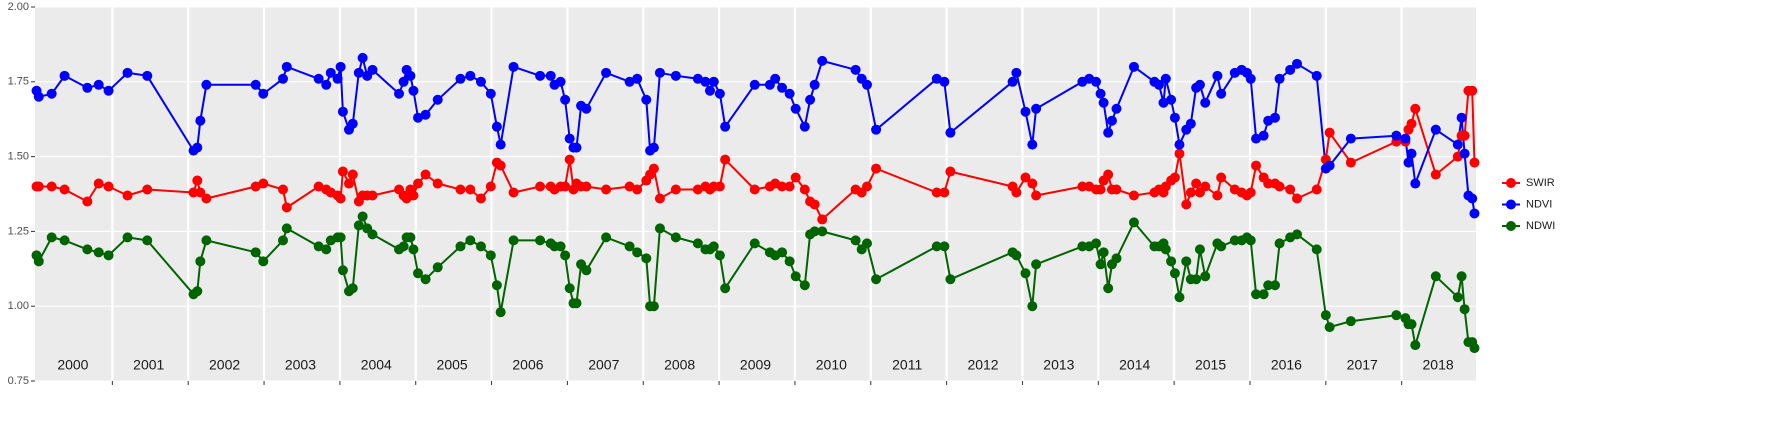  I want to click on year-label: 2006, so click(527, 365).